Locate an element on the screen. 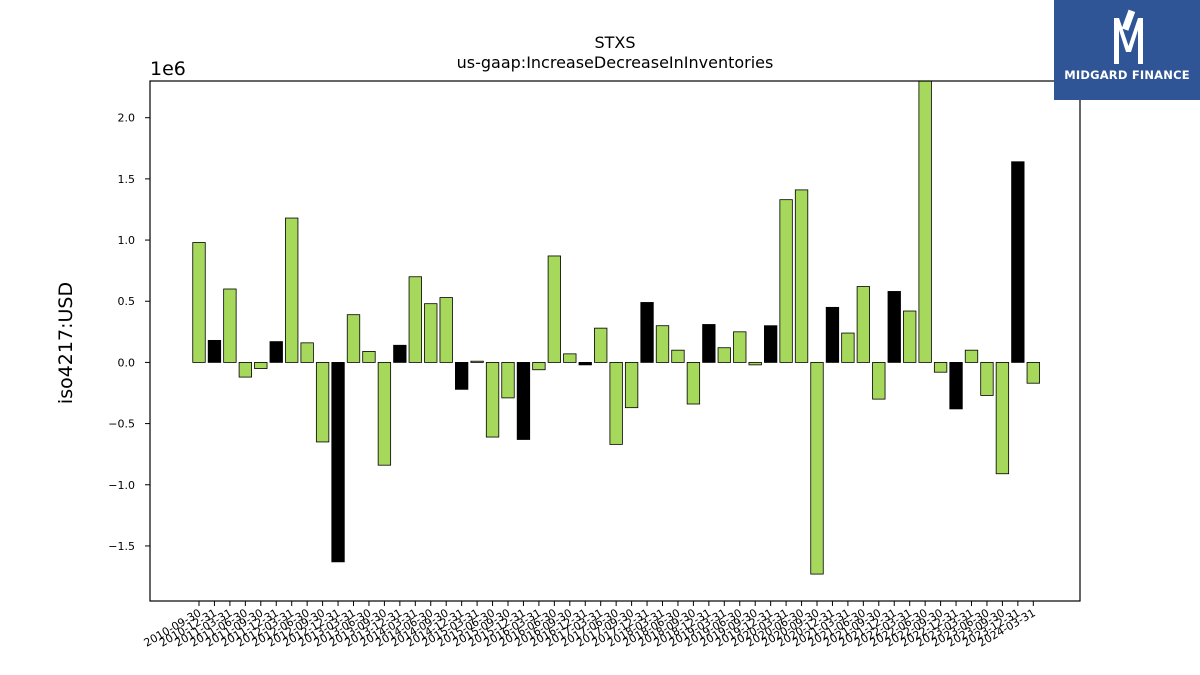  midgard-finance-logo: MIDGARD FINANCE is located at coordinates (1127, 50).